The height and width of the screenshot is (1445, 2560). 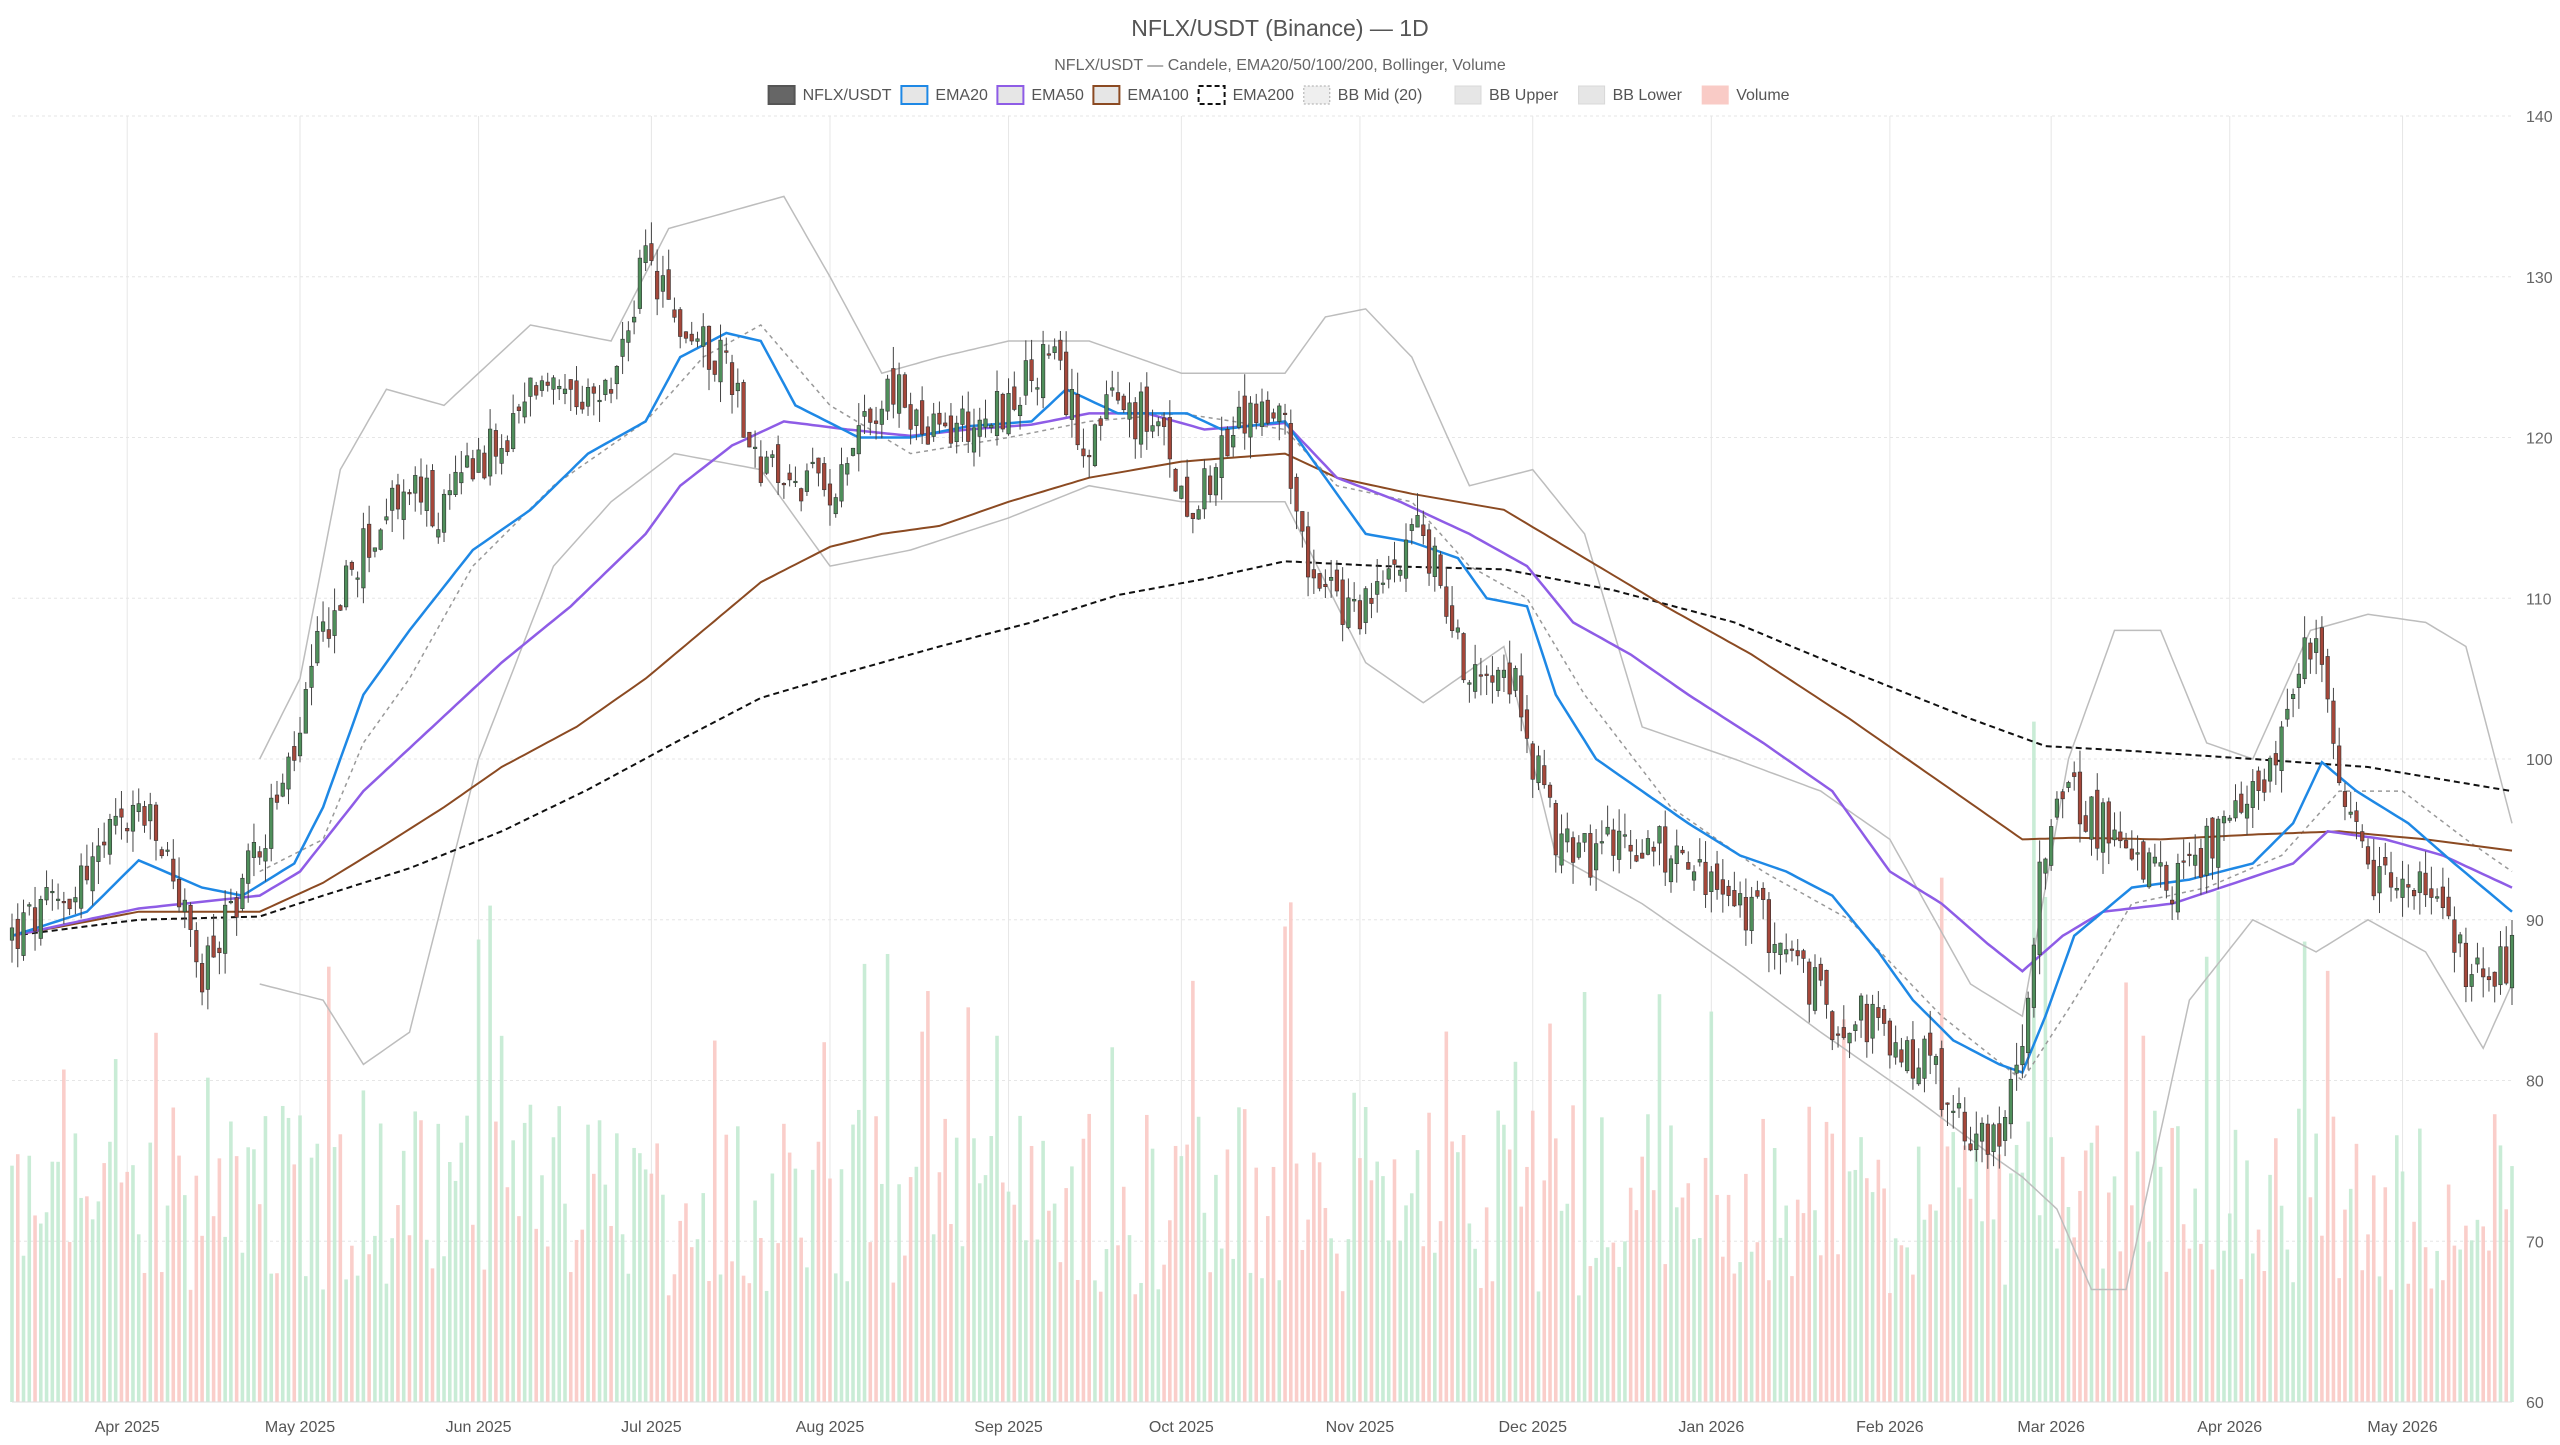 I want to click on legend-label: EMA20, so click(x=961, y=95).